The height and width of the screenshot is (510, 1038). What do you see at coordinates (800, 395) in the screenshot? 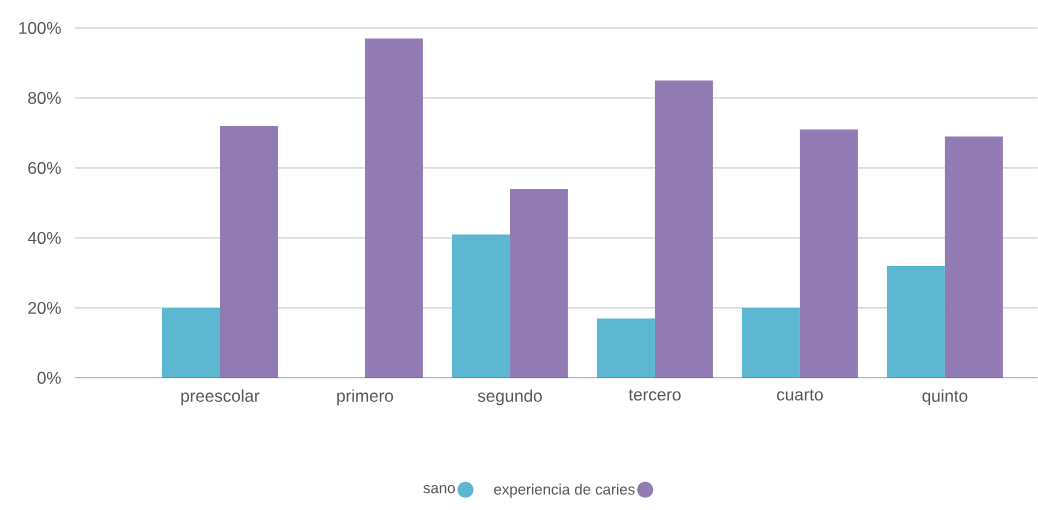
I see `x-tick-label: cuarto` at bounding box center [800, 395].